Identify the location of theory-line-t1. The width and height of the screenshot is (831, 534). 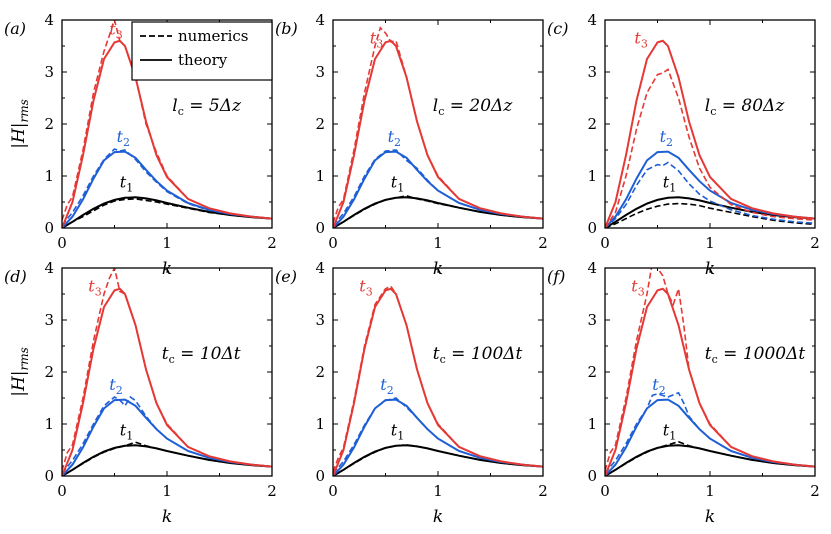
(710, 212).